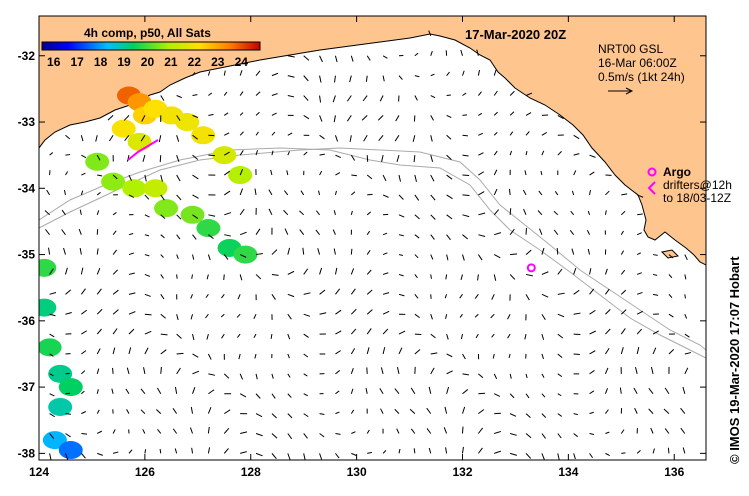 The height and width of the screenshot is (496, 749). I want to click on colorbar-tick-label: 21, so click(171, 62).